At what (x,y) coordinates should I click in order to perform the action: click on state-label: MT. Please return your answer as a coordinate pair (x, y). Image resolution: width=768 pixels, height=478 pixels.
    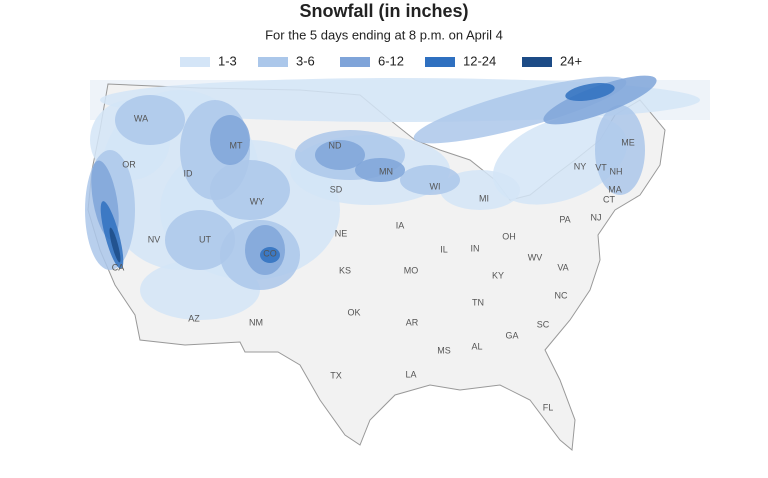
    Looking at the image, I should click on (236, 145).